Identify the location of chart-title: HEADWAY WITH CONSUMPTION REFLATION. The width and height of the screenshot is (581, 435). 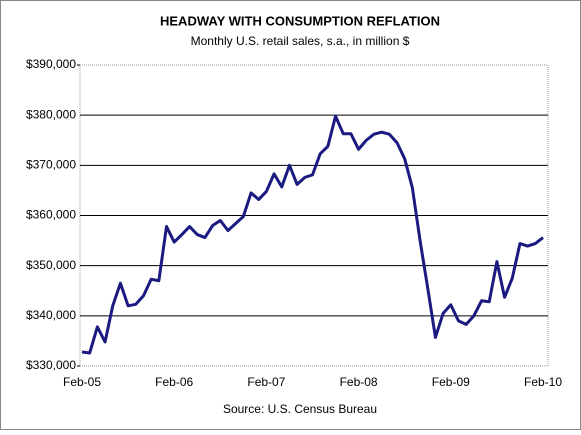
(300, 20).